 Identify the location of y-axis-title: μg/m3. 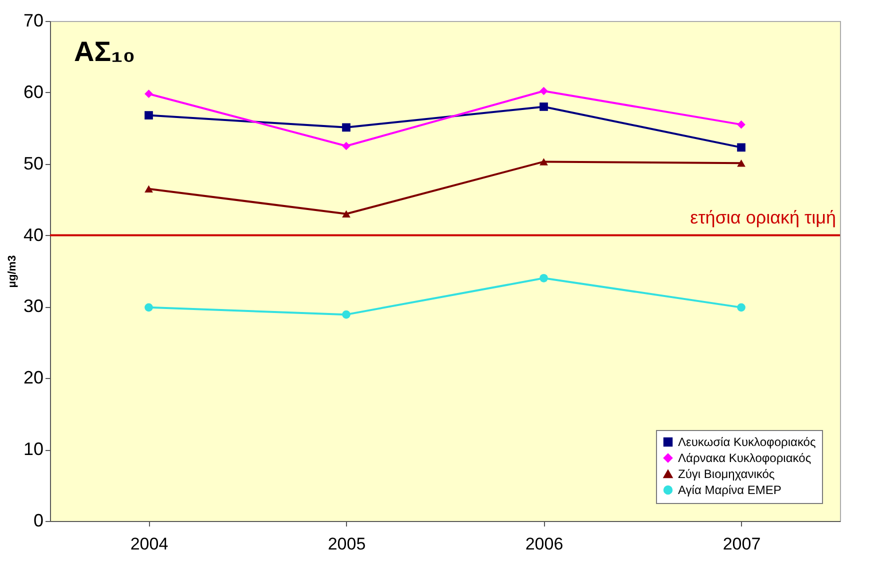
(12, 271).